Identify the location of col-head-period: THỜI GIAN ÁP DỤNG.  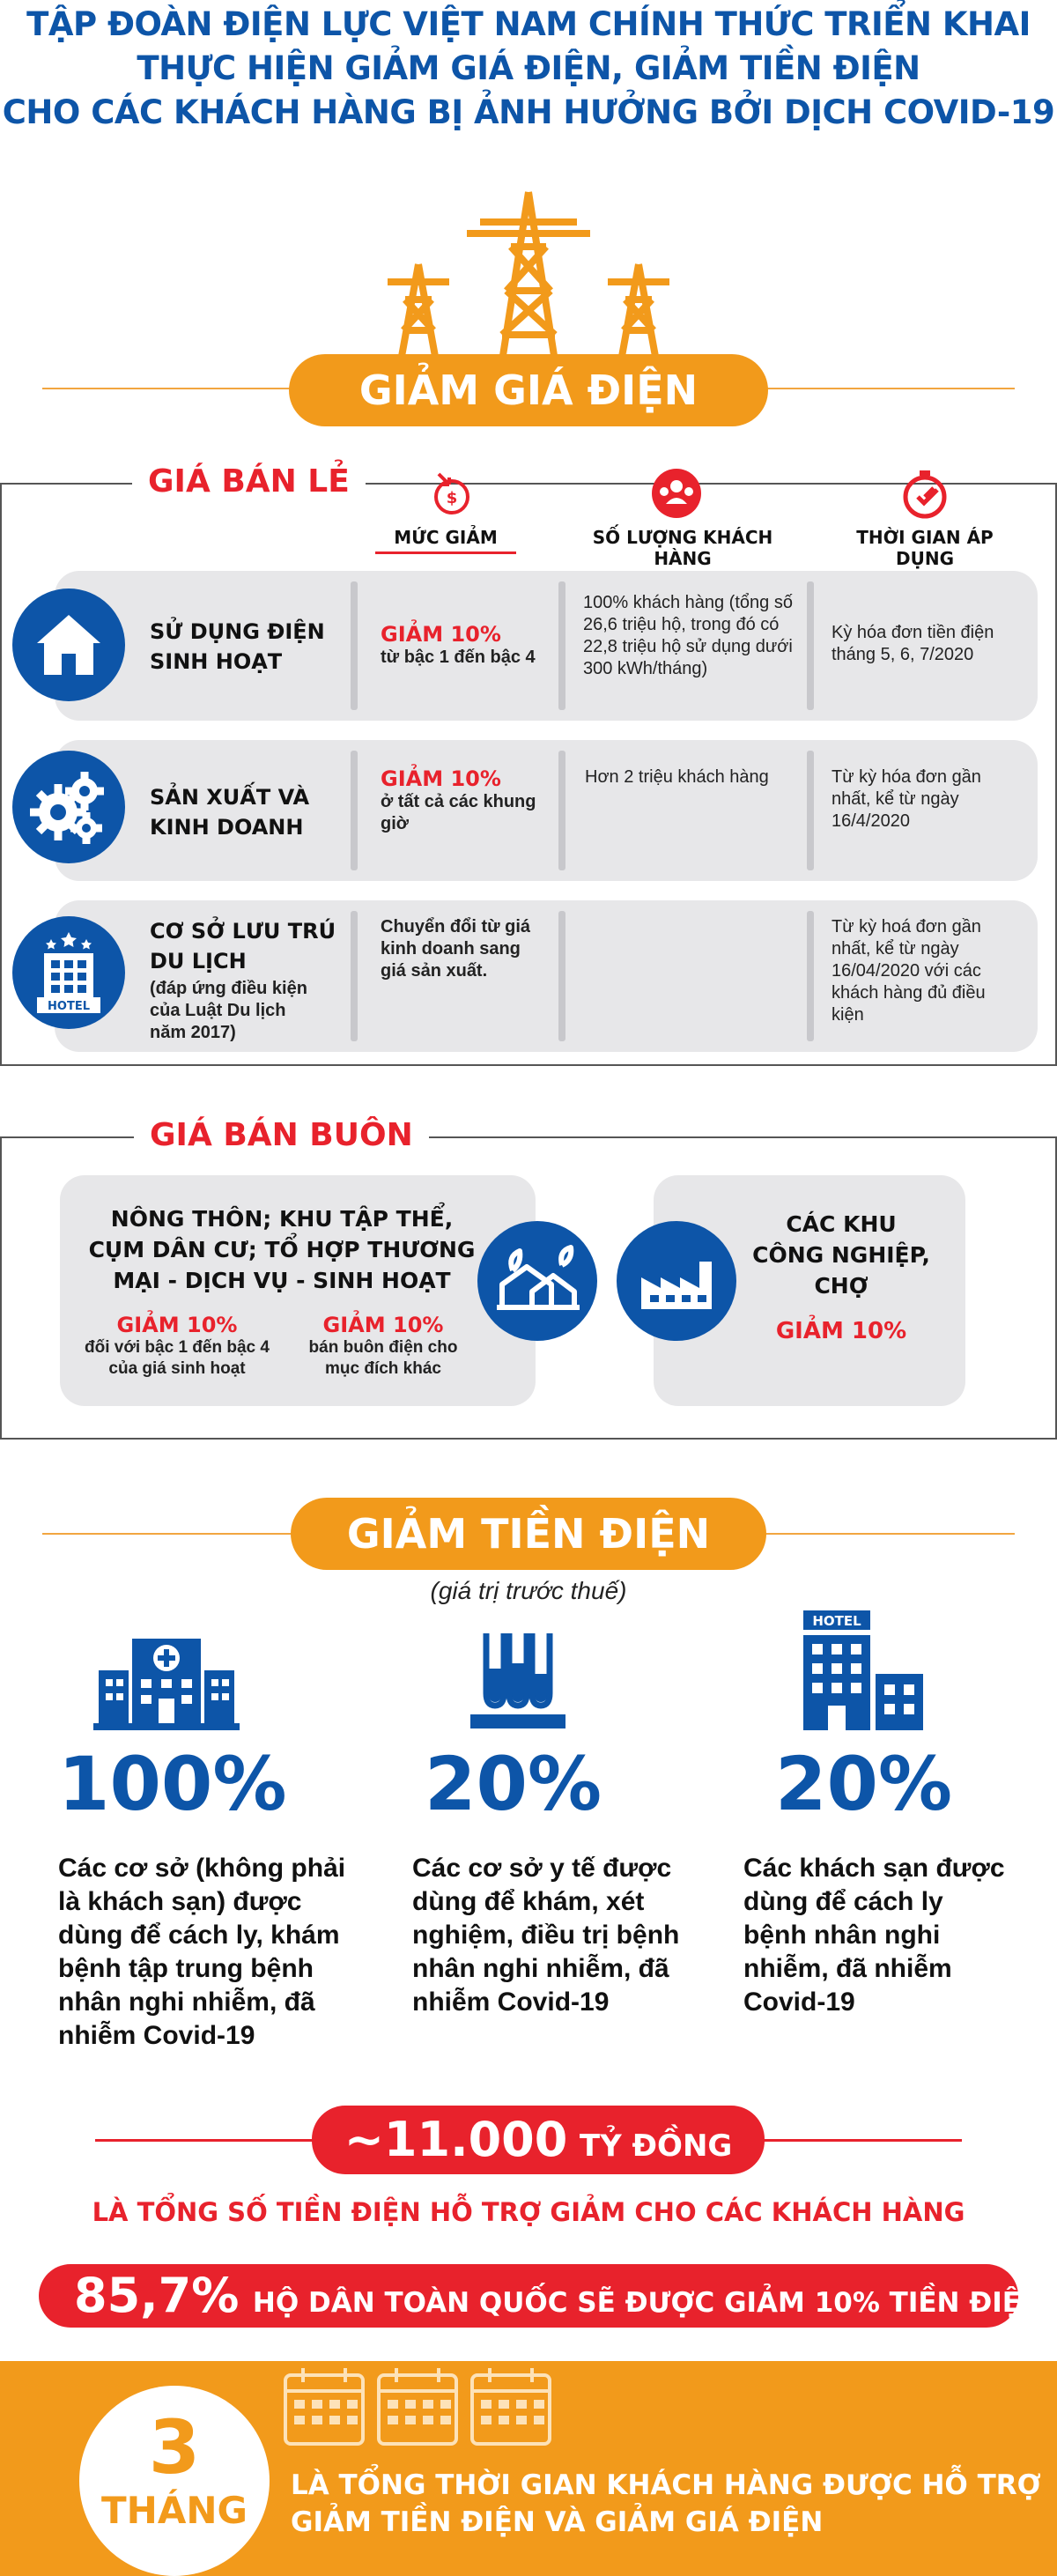
(925, 551).